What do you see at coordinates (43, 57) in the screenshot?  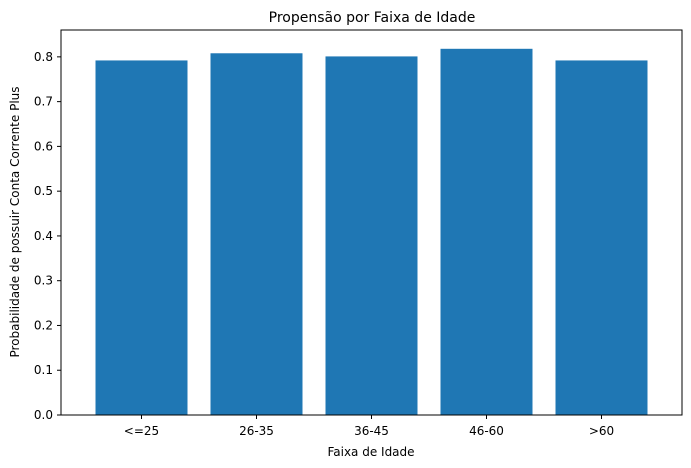 I see `y-tick-label: 0.8` at bounding box center [43, 57].